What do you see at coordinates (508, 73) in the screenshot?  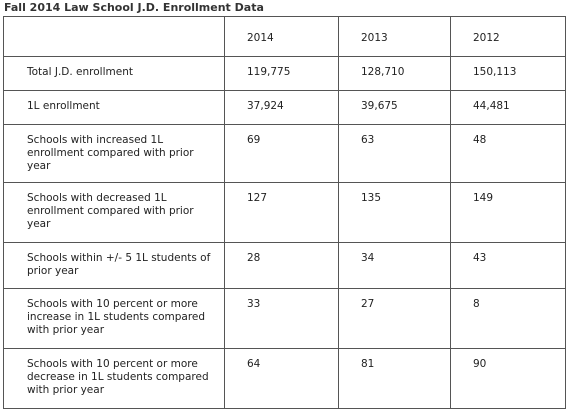 I see `cell-value: 150,113` at bounding box center [508, 73].